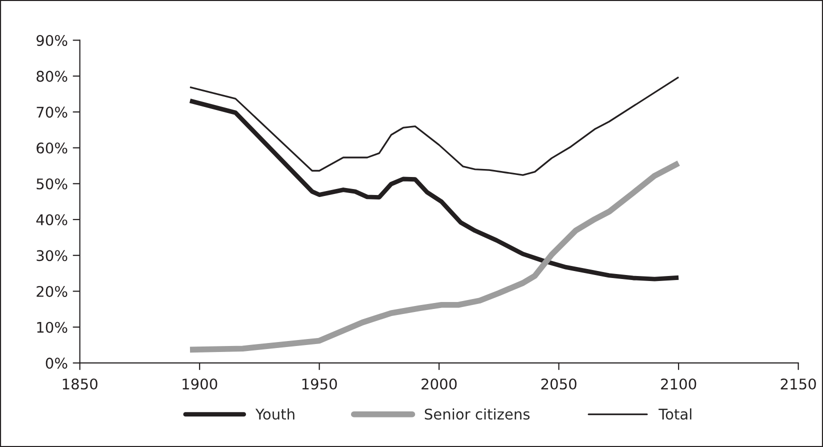  What do you see at coordinates (52, 40) in the screenshot?
I see `y-tick-label: 90%` at bounding box center [52, 40].